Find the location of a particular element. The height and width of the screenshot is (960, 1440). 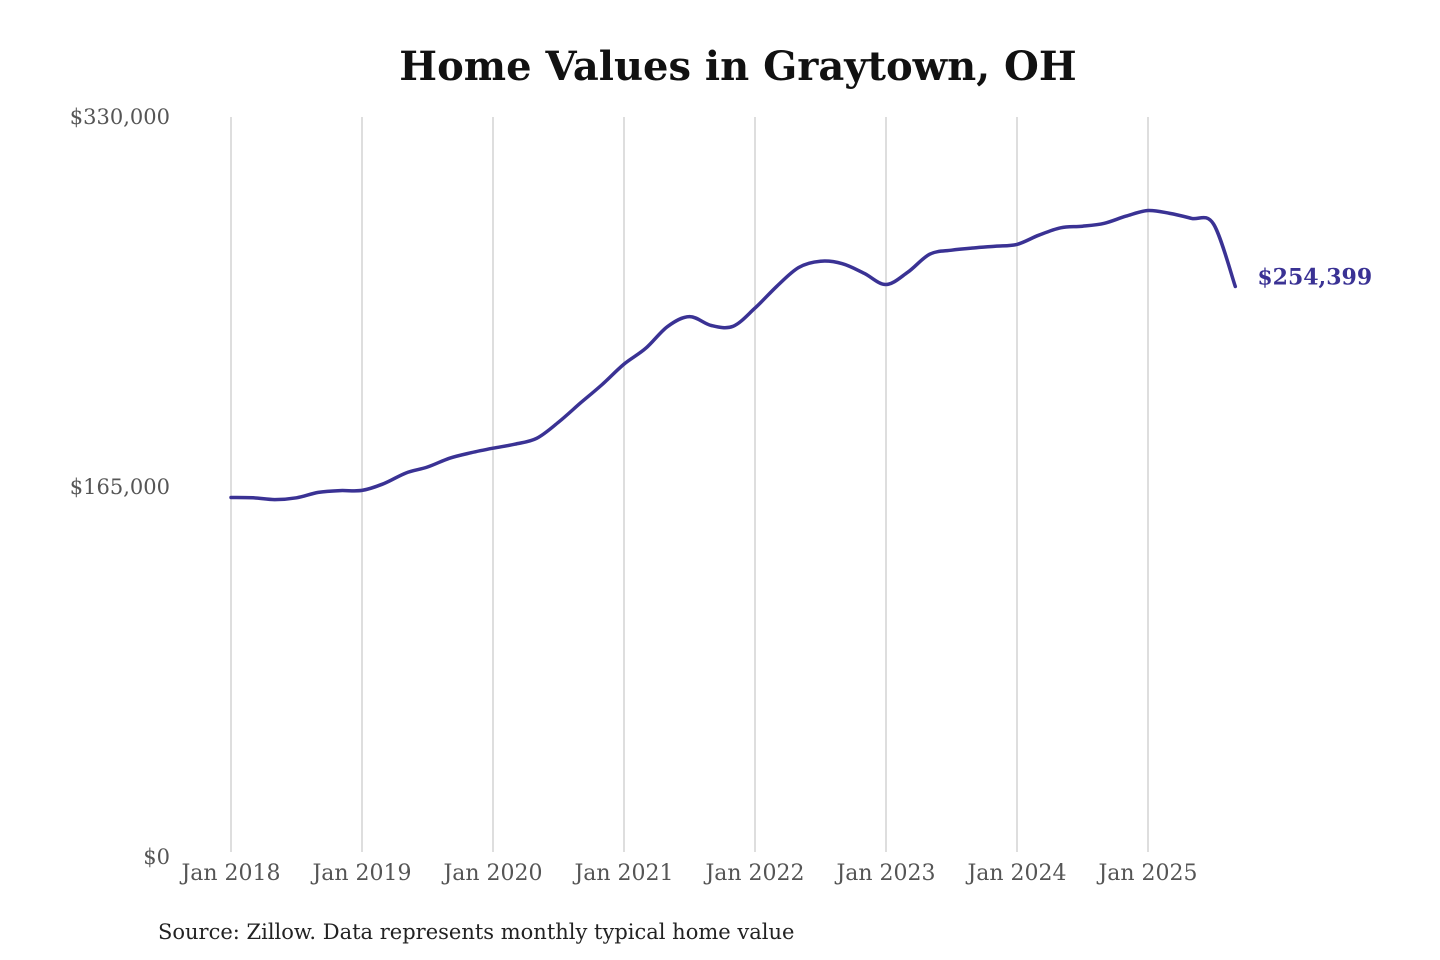

x-tick-label: Jan 2021 is located at coordinates (622, 873).